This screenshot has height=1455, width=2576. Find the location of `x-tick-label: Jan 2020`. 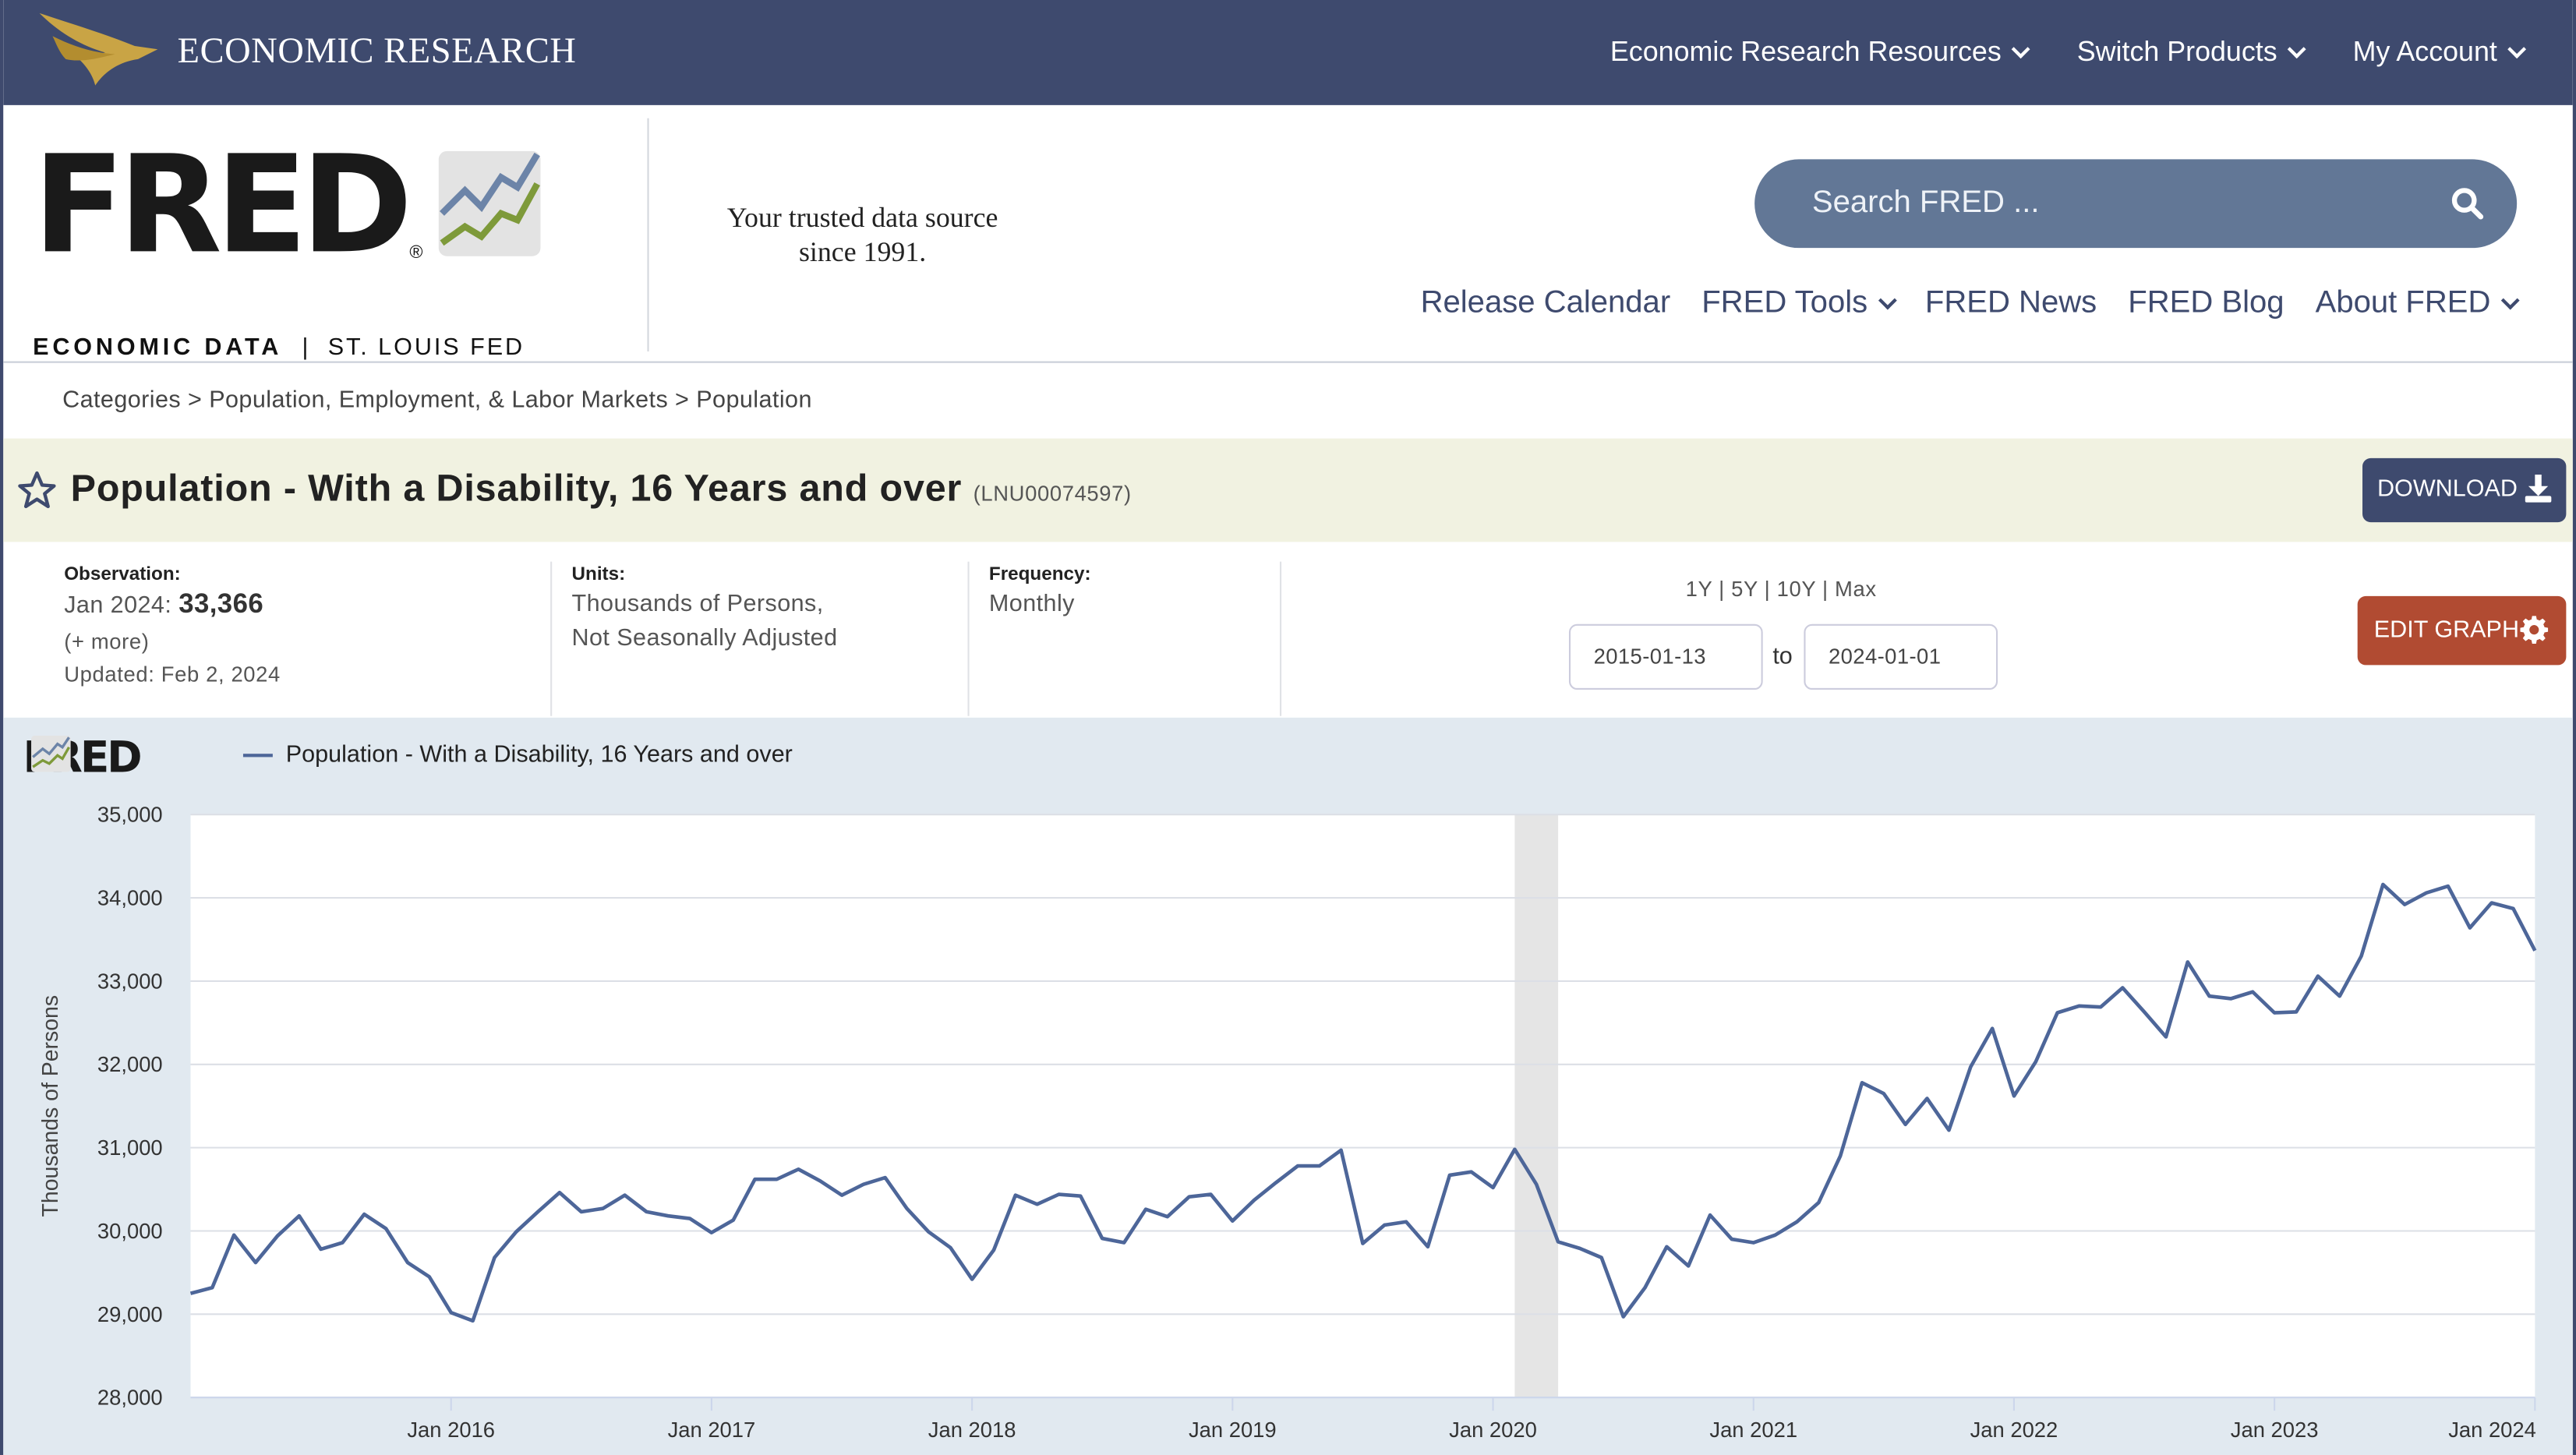

x-tick-label: Jan 2020 is located at coordinates (1493, 1430).